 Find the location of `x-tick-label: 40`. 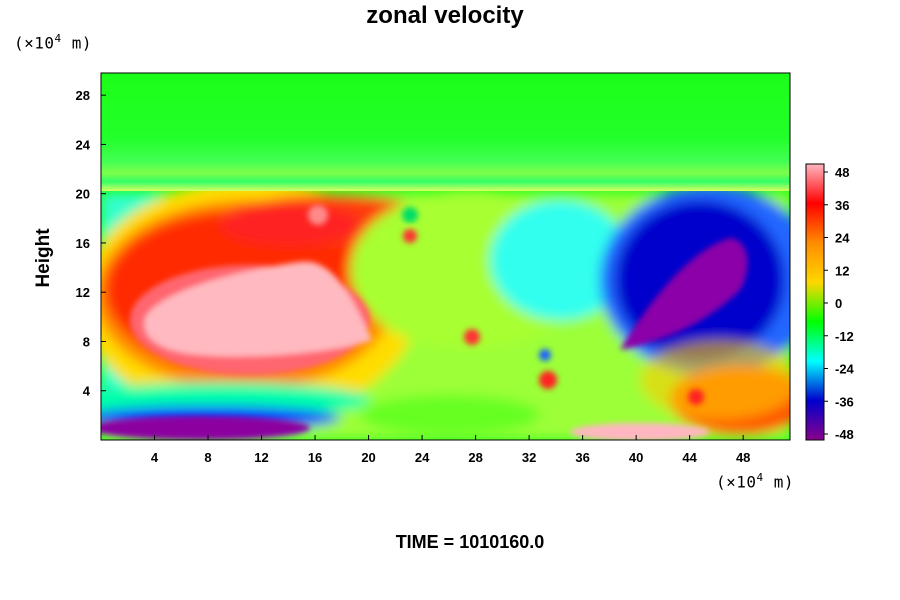

x-tick-label: 40 is located at coordinates (636, 457).